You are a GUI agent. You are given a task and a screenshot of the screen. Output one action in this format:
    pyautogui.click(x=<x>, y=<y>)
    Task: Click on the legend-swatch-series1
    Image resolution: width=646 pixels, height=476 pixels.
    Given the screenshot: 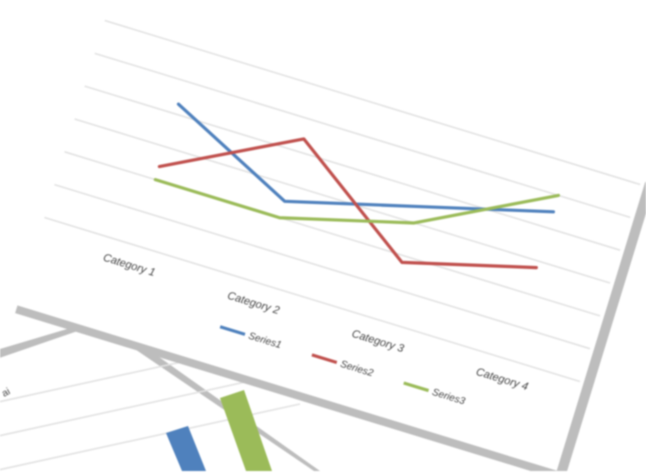 What is the action you would take?
    pyautogui.click(x=232, y=330)
    